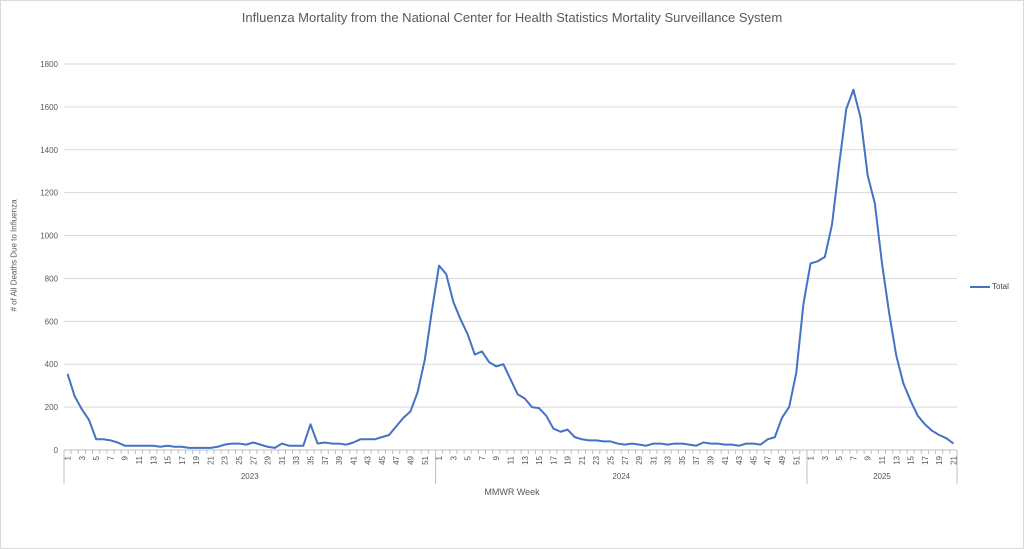 The width and height of the screenshot is (1024, 549). I want to click on legend-label-total: Total, so click(1000, 286).